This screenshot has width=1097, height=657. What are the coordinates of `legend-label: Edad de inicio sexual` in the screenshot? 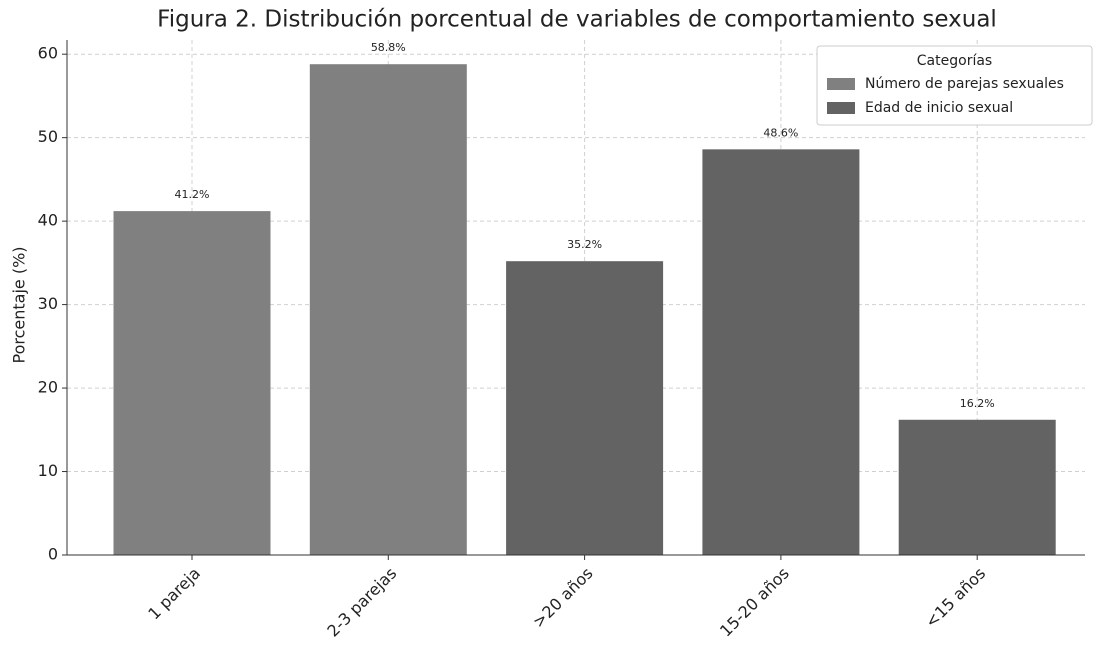 It's located at (939, 108).